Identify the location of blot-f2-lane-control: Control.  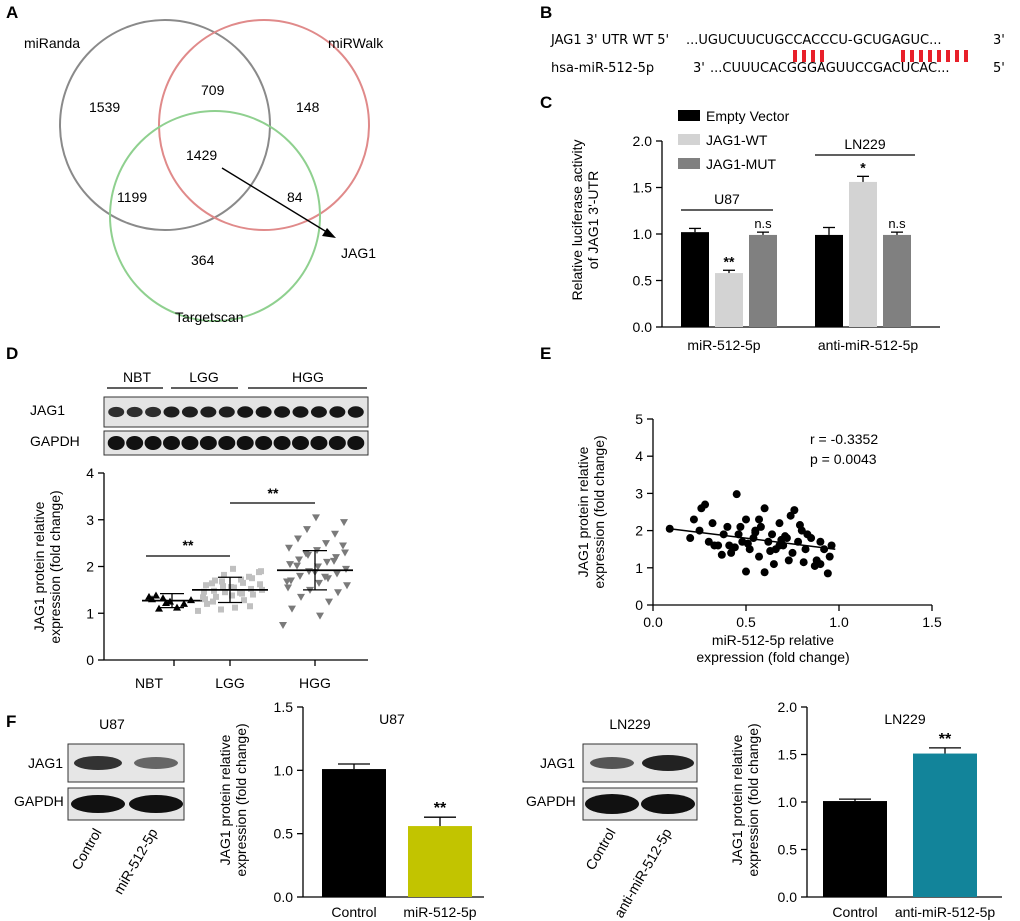
(600, 849).